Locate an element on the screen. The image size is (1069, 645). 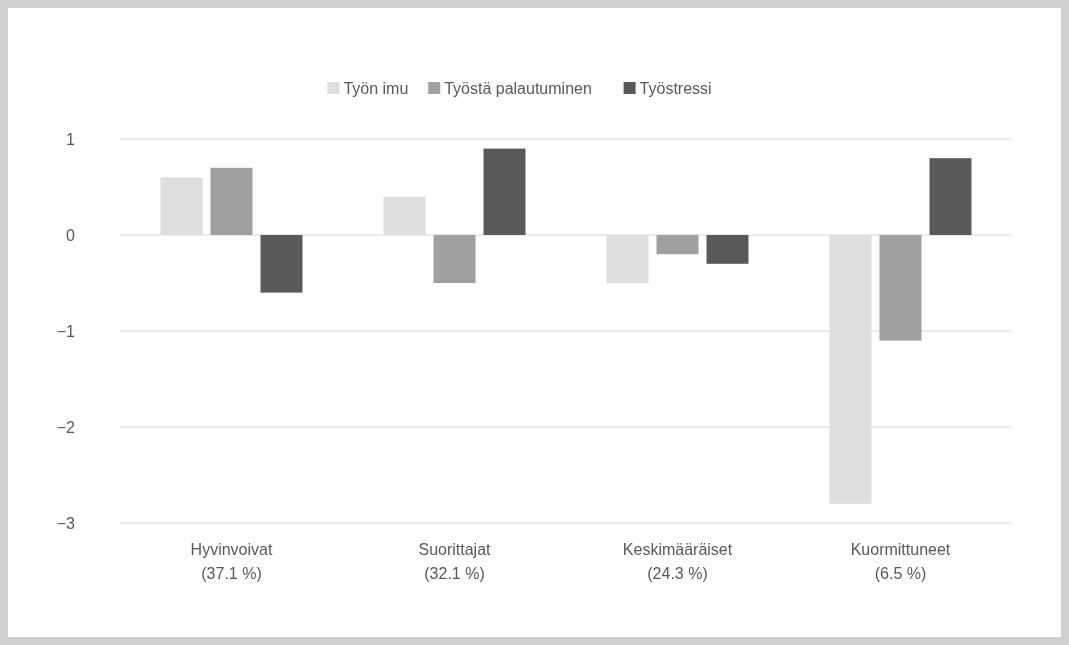
x-tick-label: Suorittajat (32.1 %) is located at coordinates (455, 561).